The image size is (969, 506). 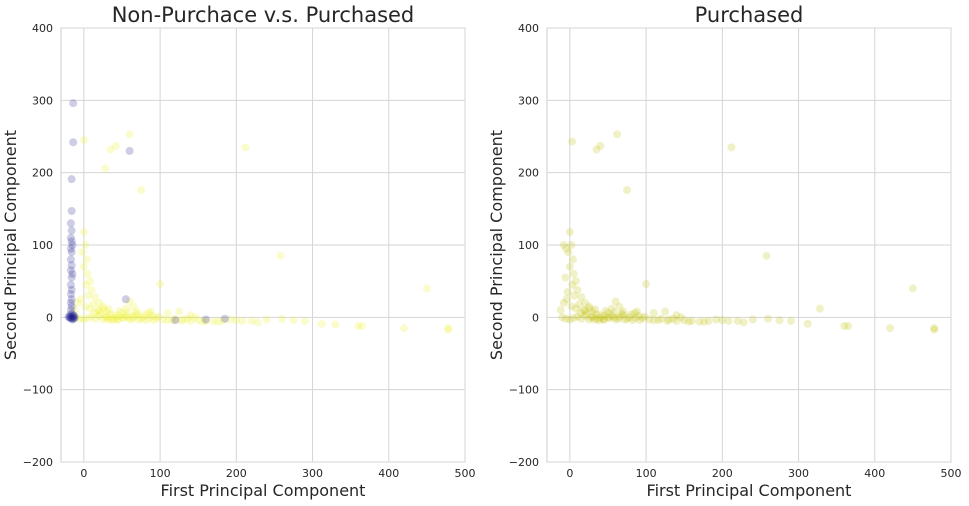 What do you see at coordinates (749, 490) in the screenshot?
I see `x-axis-label: First Principal Component` at bounding box center [749, 490].